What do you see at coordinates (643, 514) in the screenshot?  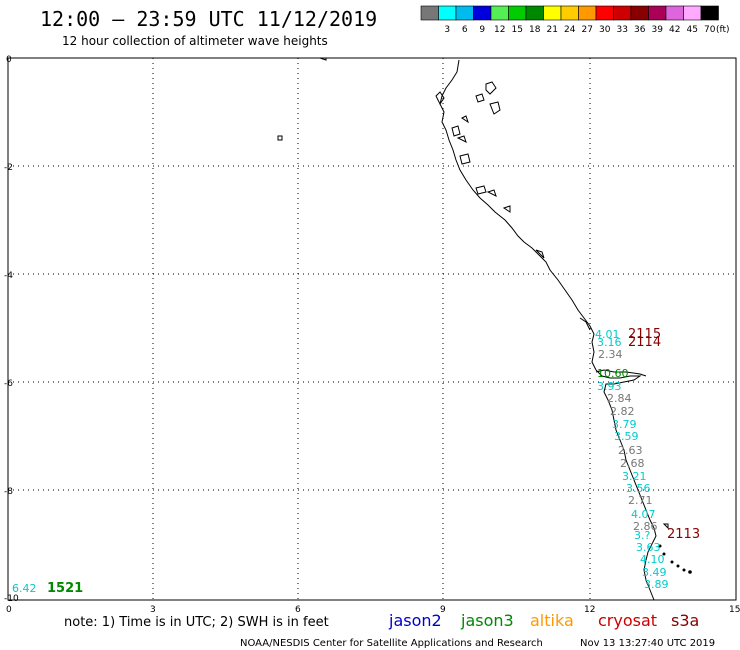 I see `wave-height-reading: 4.07` at bounding box center [643, 514].